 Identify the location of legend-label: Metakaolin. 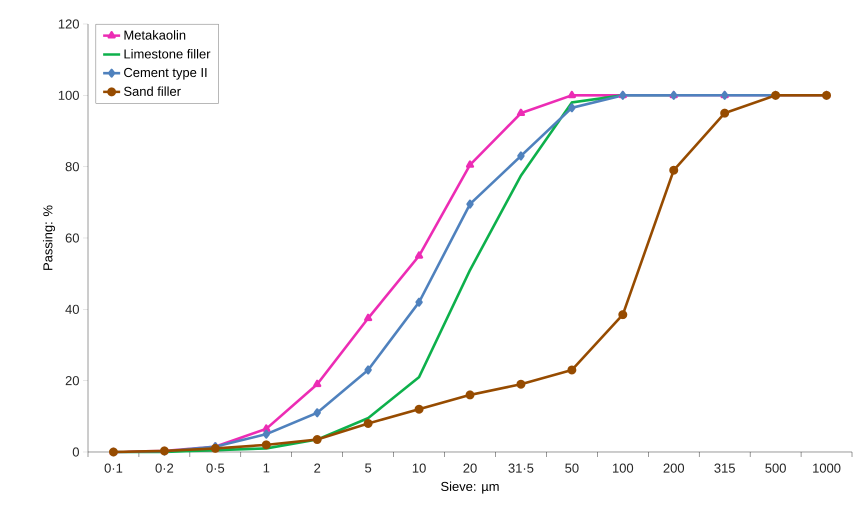
(155, 35).